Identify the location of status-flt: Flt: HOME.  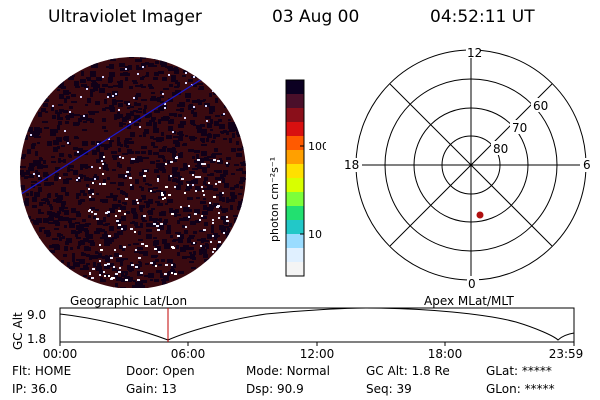
(42, 371).